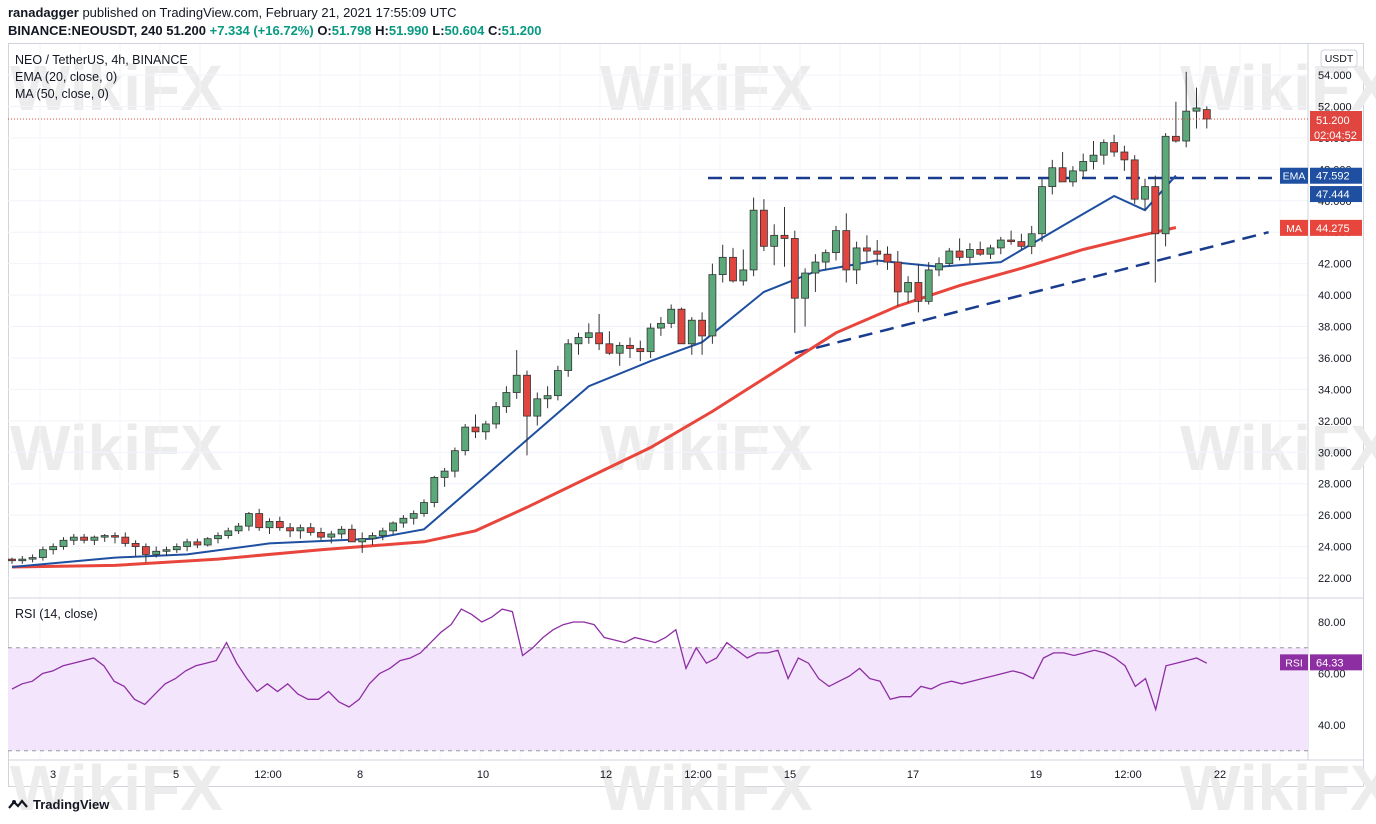 This screenshot has width=1376, height=824. Describe the element at coordinates (62, 94) in the screenshot. I see `legend-ma: MA (50, close, 0)` at that location.